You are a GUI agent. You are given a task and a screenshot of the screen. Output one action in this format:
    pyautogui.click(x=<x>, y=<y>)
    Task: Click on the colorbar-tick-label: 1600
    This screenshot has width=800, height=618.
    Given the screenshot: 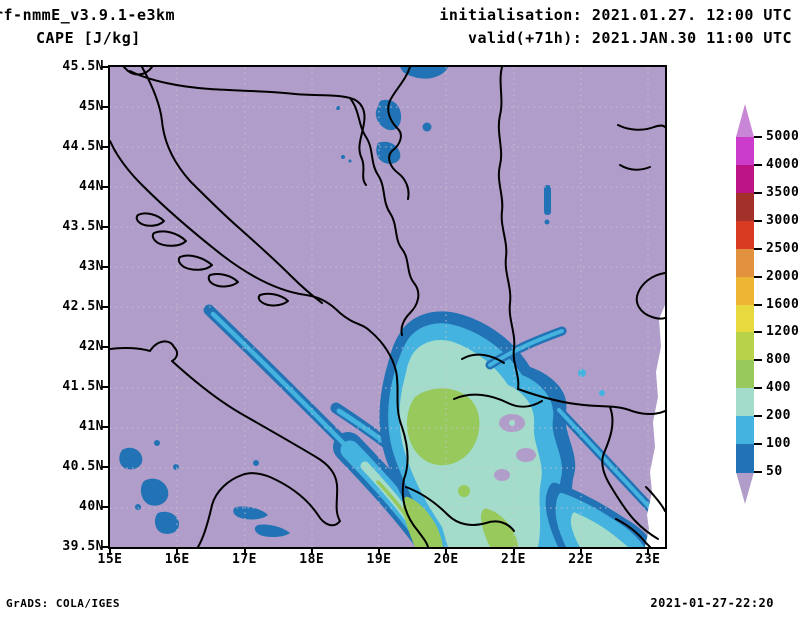 What is the action you would take?
    pyautogui.click(x=783, y=304)
    